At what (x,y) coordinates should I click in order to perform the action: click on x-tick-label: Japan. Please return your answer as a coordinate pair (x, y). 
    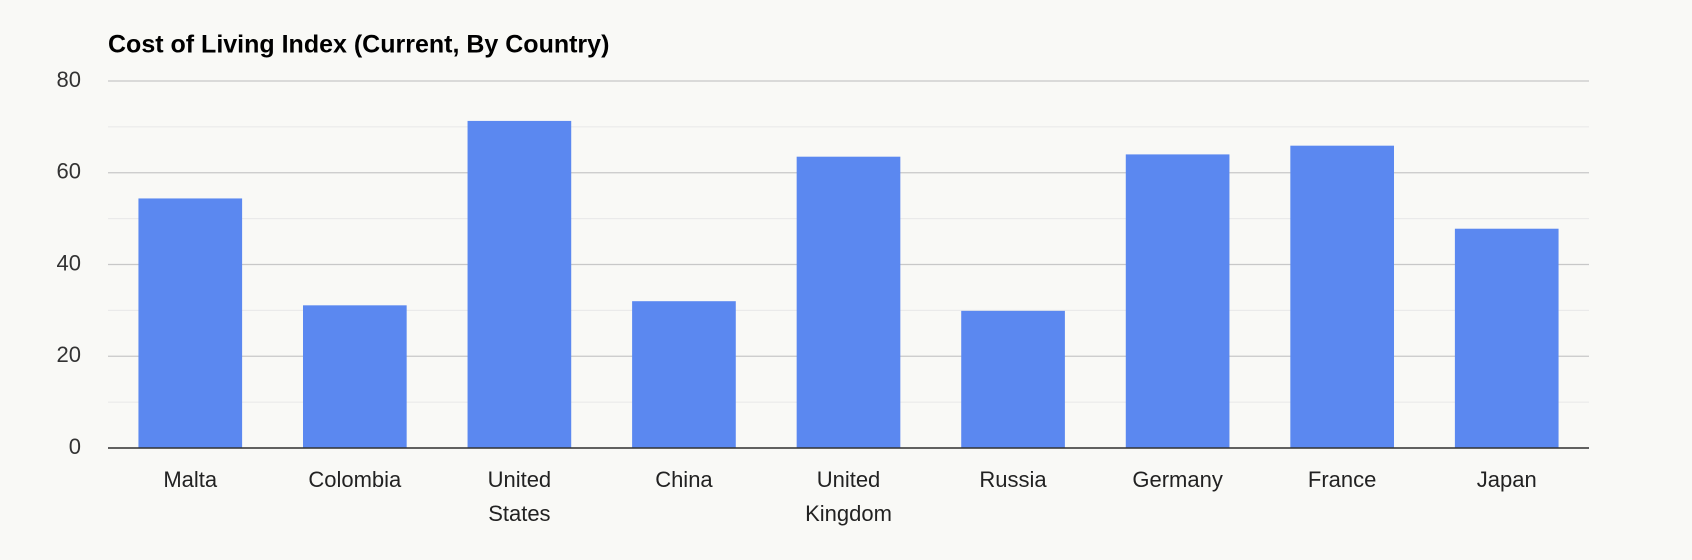
    Looking at the image, I should click on (1506, 479).